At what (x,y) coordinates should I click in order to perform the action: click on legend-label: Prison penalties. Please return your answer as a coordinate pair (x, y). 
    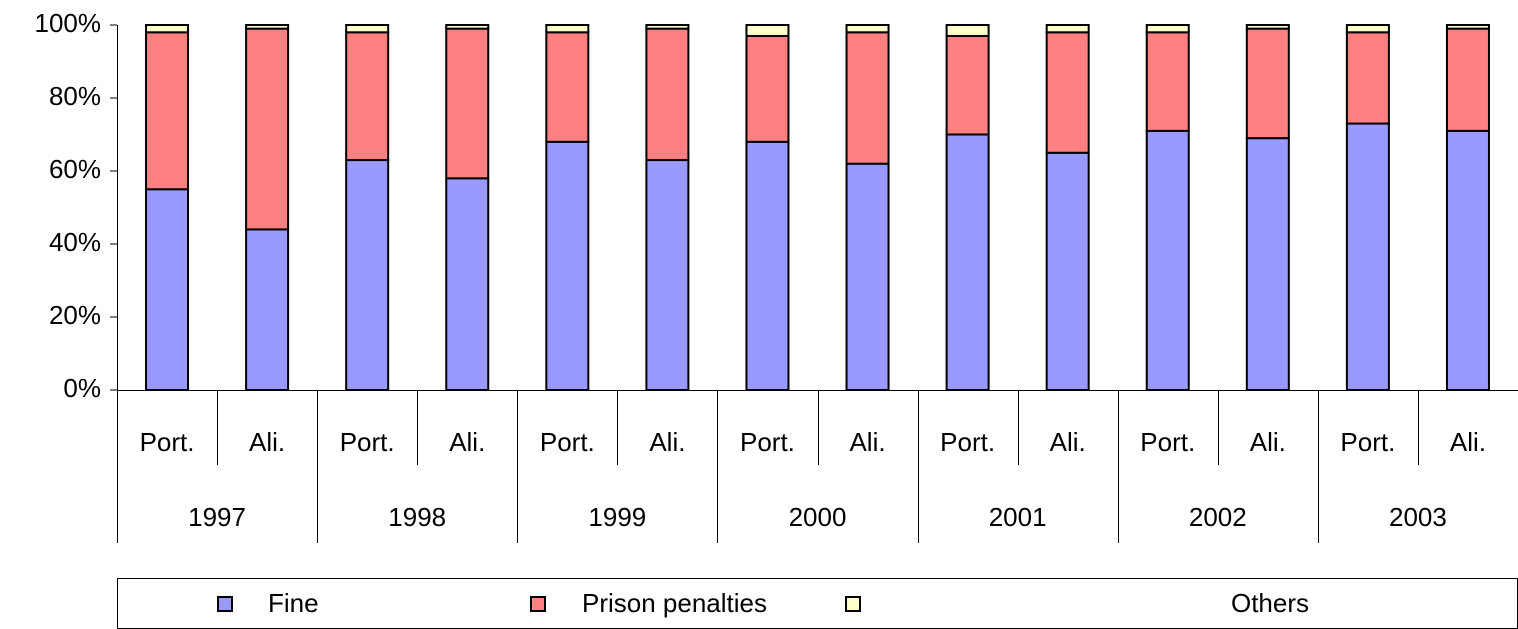
    Looking at the image, I should click on (674, 603).